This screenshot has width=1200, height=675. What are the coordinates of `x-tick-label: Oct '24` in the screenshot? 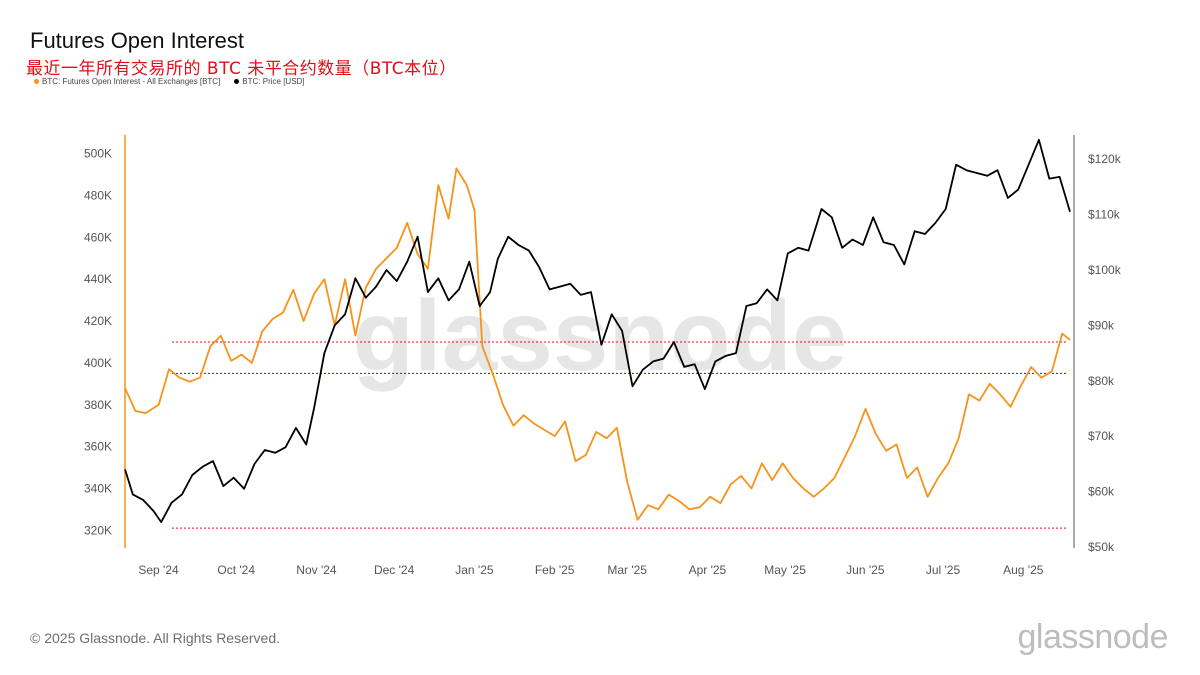 It's located at (236, 570).